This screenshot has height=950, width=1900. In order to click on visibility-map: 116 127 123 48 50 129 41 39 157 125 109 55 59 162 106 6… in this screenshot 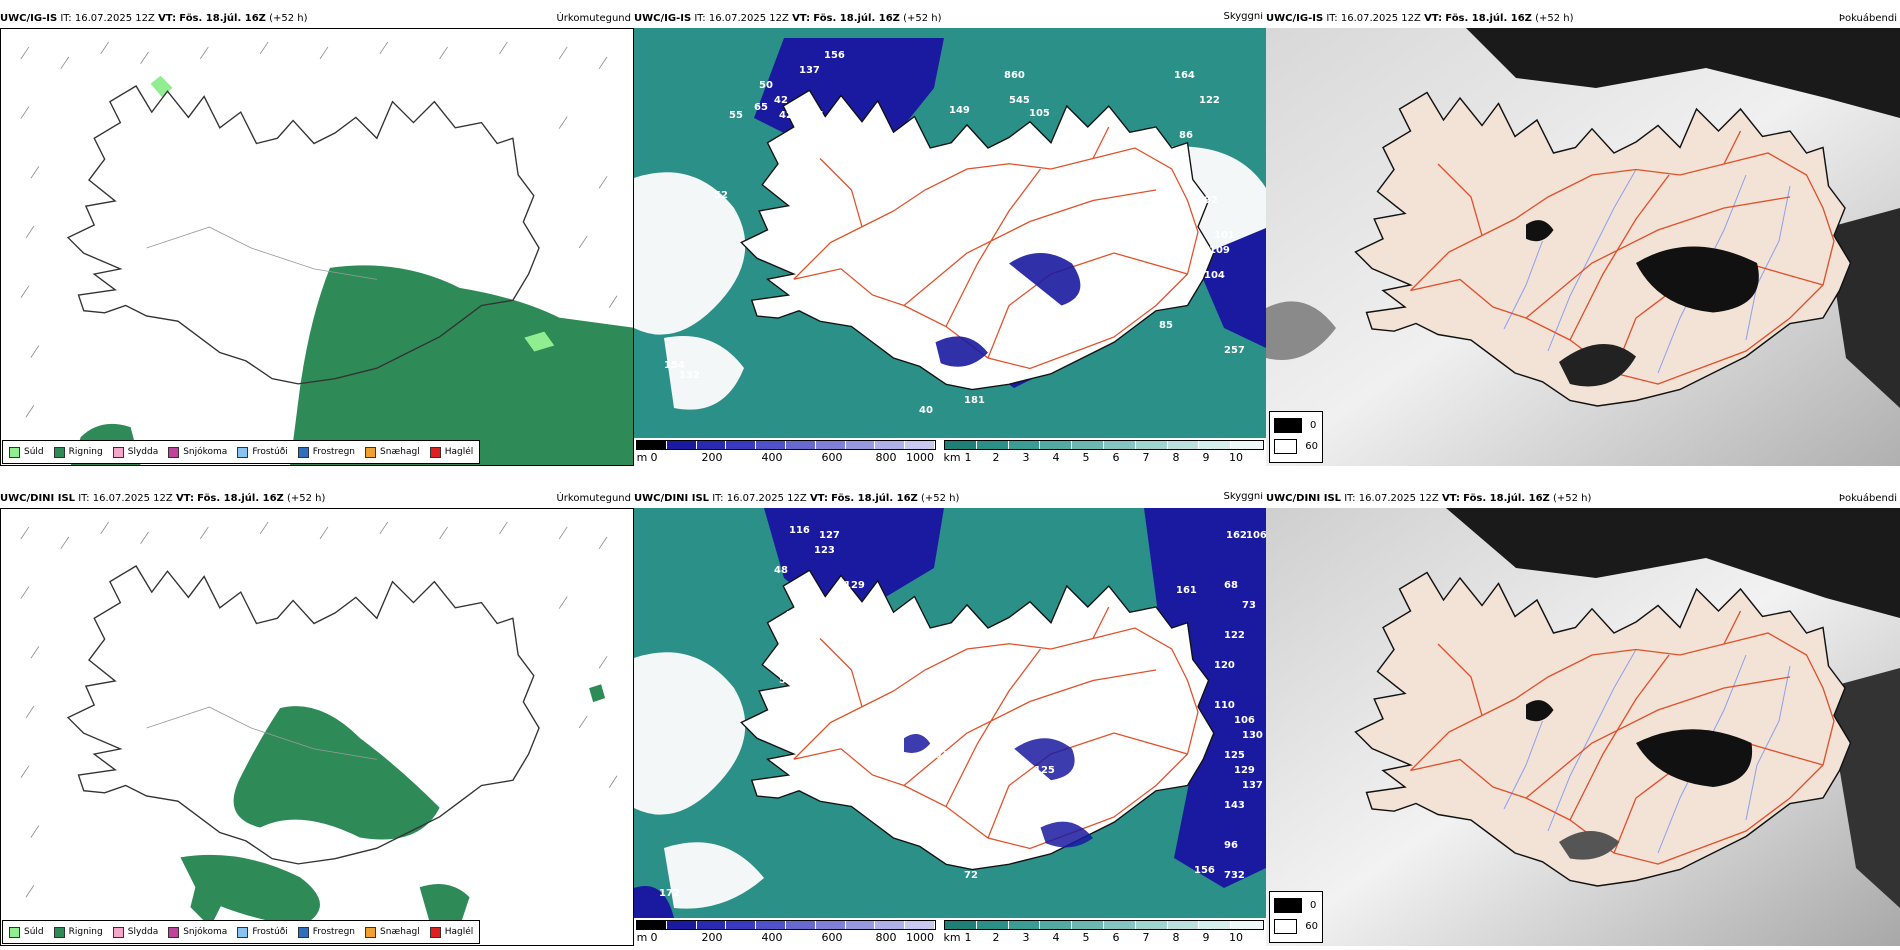, I will do `click(950, 713)`.